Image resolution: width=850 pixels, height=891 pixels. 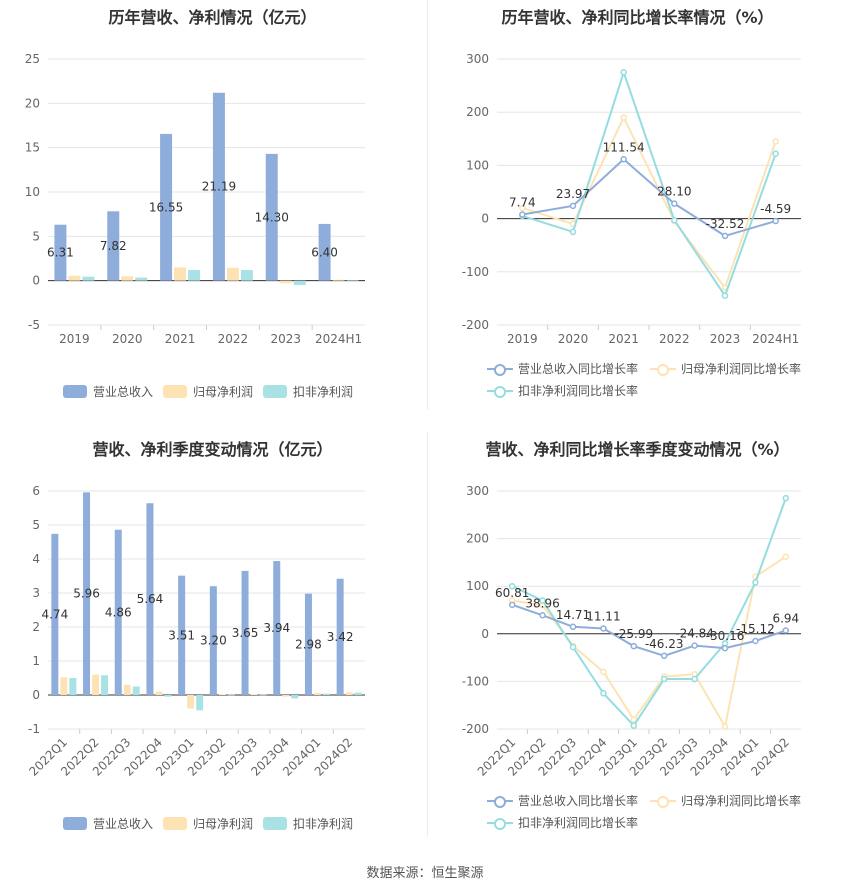 What do you see at coordinates (427, 205) in the screenshot?
I see `panel-divider` at bounding box center [427, 205].